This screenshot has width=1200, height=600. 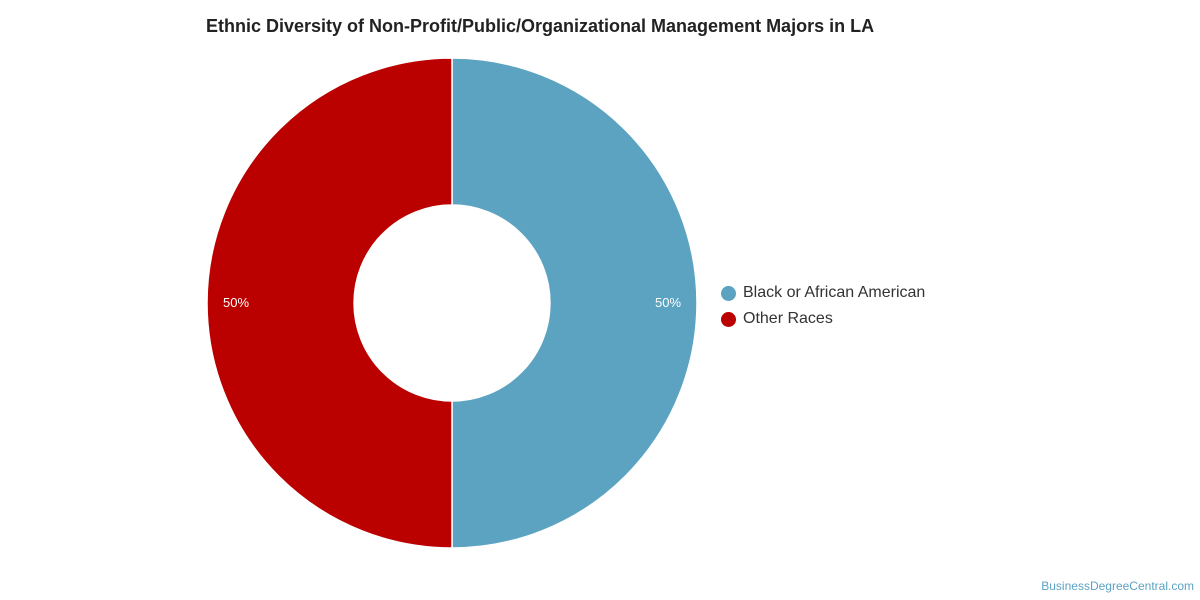 I want to click on legend: Black or African American Other Races, so click(x=823, y=306).